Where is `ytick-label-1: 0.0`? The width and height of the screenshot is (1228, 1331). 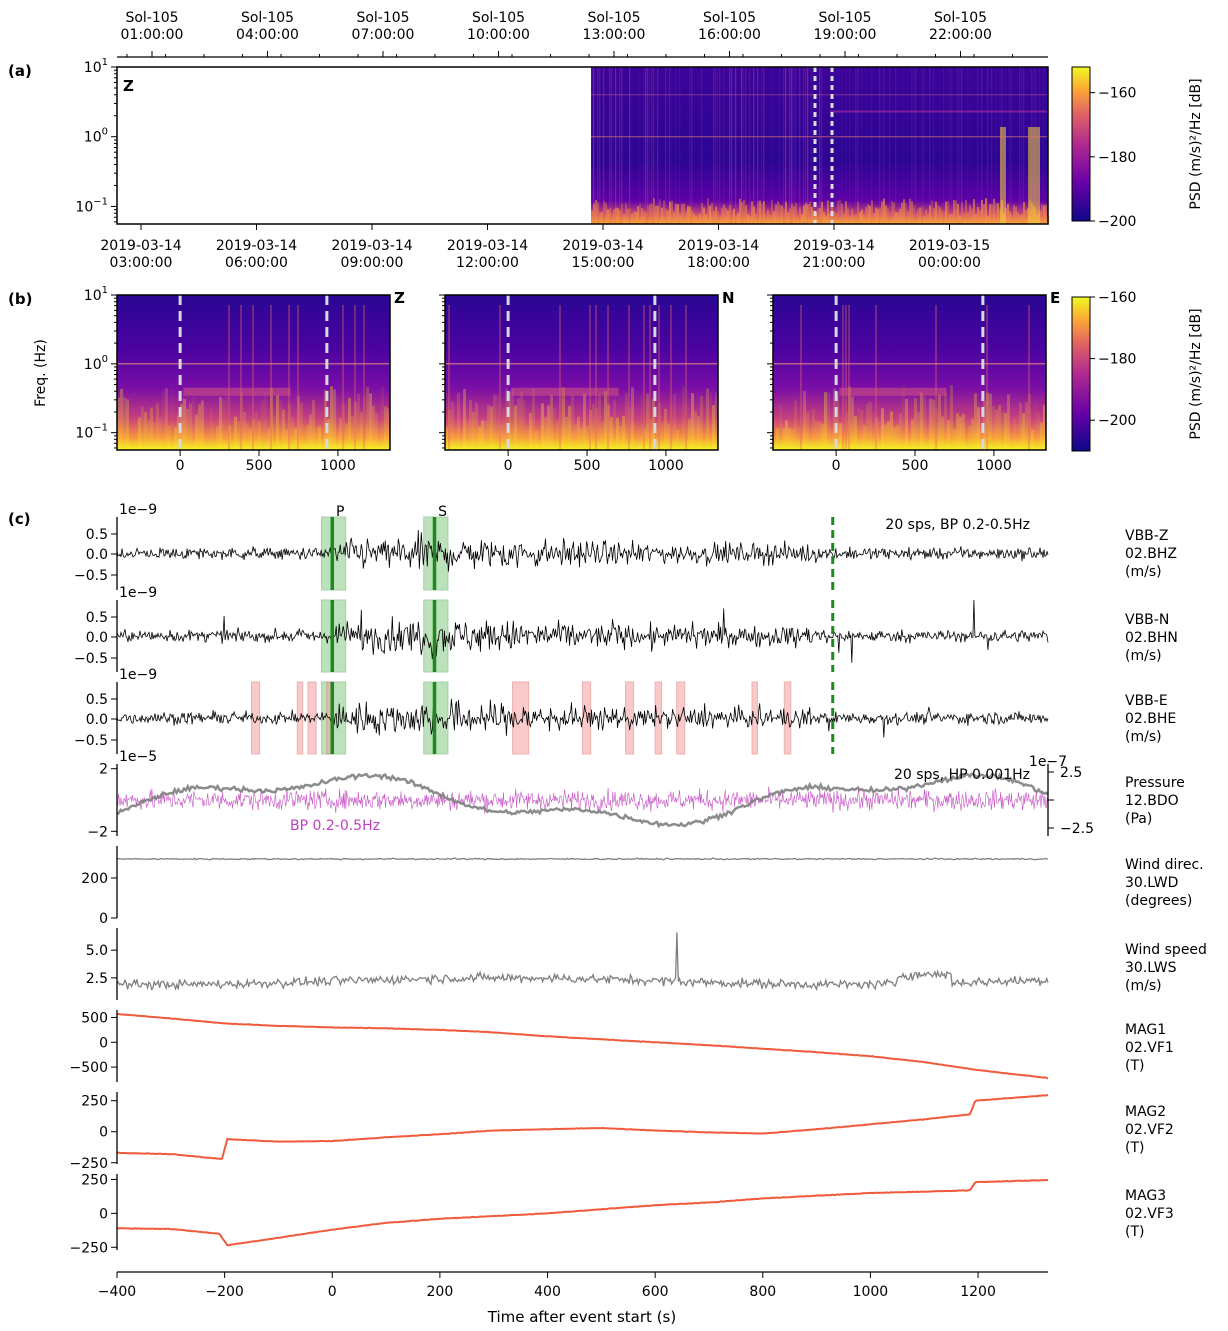 ytick-label-1: 0.0 is located at coordinates (97, 720).